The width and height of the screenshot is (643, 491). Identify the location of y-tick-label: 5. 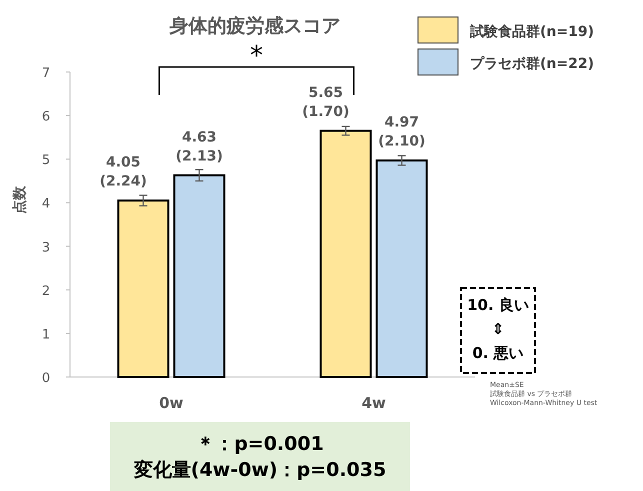
(46, 160).